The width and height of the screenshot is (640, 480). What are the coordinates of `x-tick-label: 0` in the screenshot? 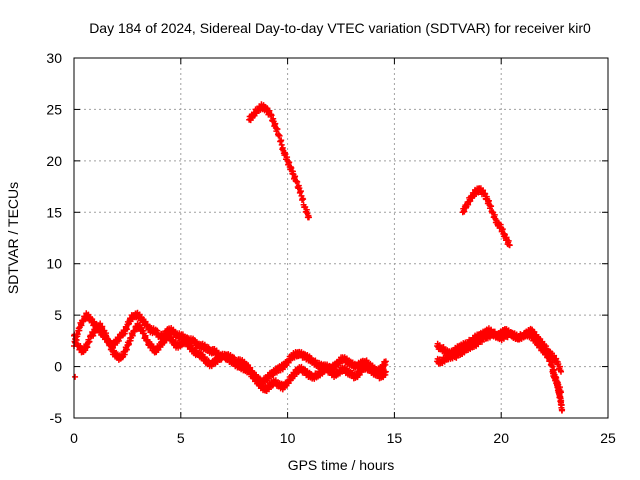 It's located at (74, 438).